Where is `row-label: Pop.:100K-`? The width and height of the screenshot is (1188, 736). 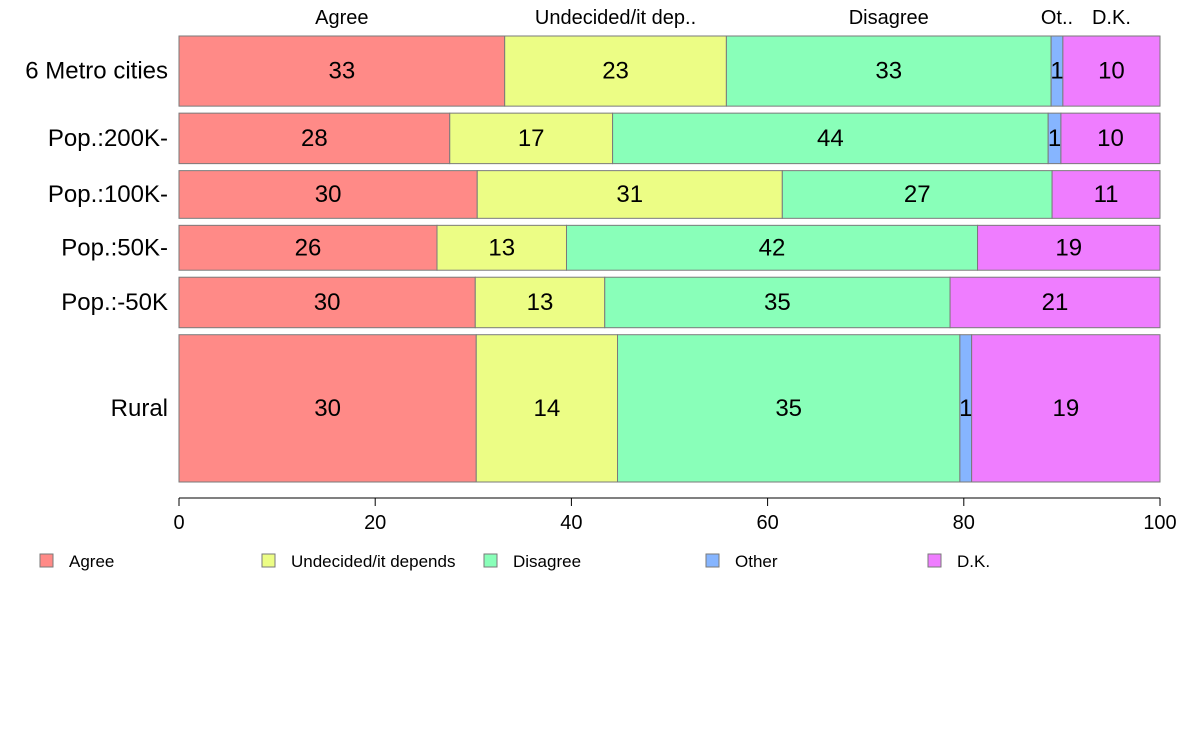
row-label: Pop.:100K- is located at coordinates (108, 194).